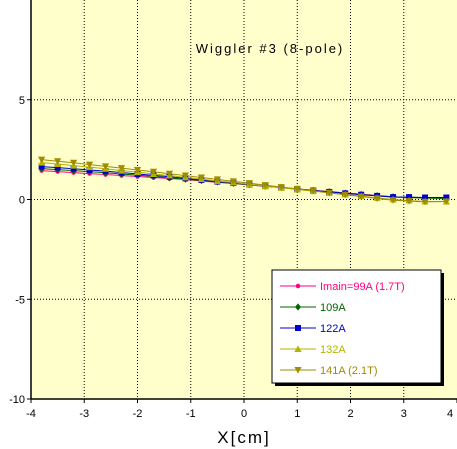 The image size is (457, 449). Describe the element at coordinates (333, 308) in the screenshot. I see `legend-label: 109A` at that location.